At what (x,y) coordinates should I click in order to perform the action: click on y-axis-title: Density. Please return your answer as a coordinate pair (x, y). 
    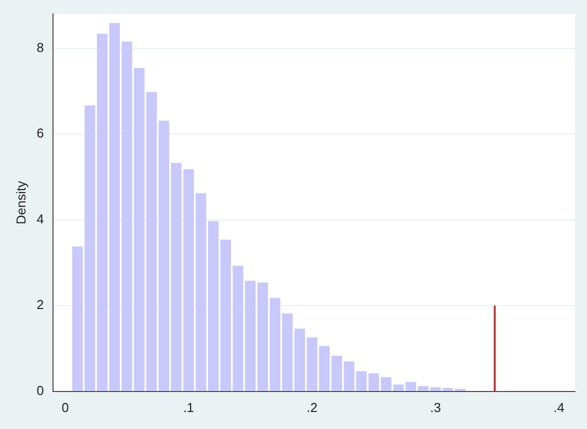
    Looking at the image, I should click on (20, 202).